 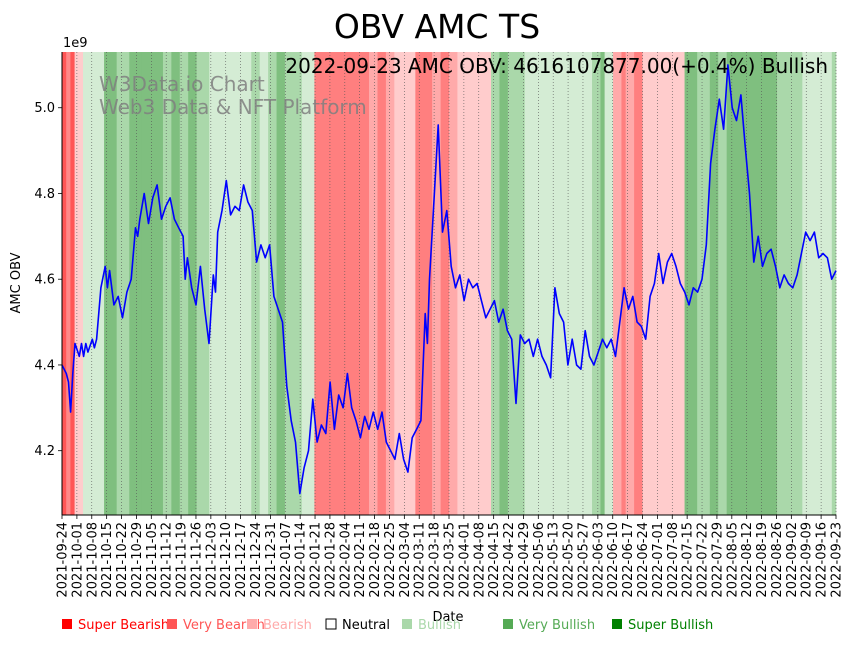 What do you see at coordinates (107, 560) in the screenshot?
I see `x-tick-label-3: 2021-10-15` at bounding box center [107, 560].